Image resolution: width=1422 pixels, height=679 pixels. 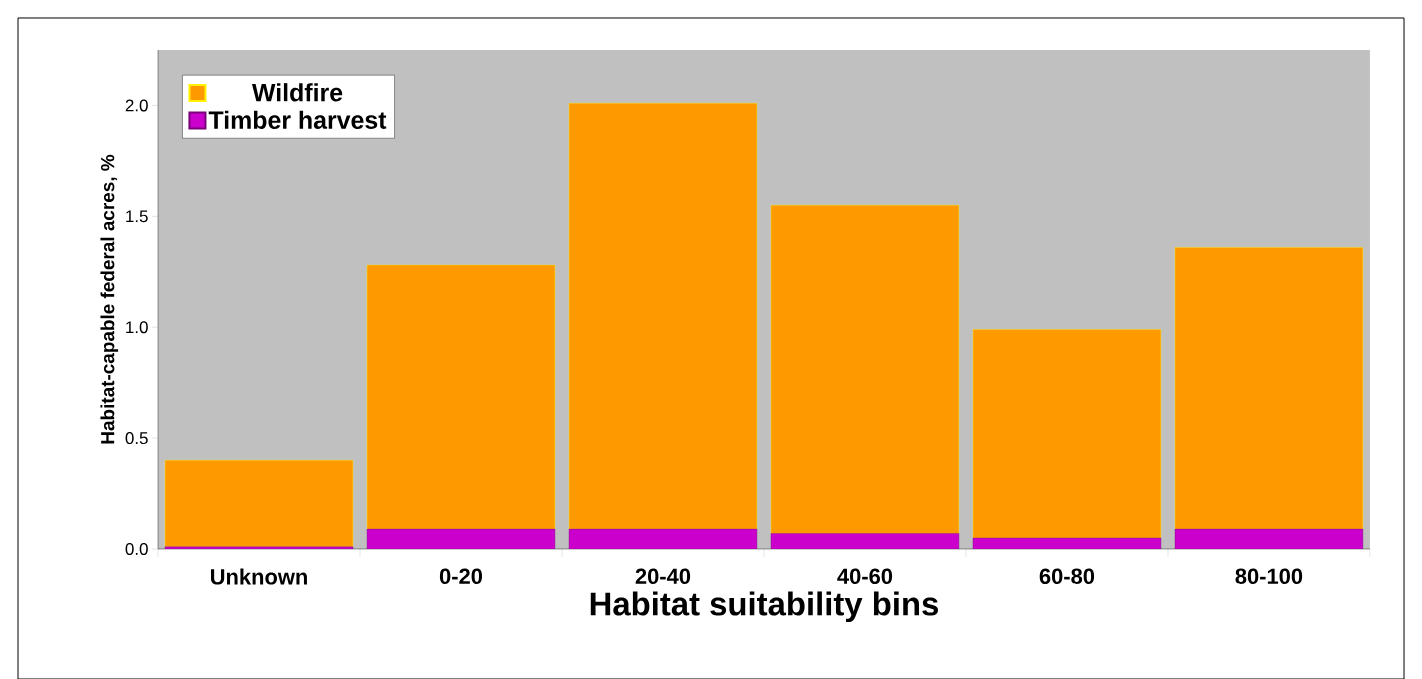 I want to click on x-tick-label: Unknown, so click(x=259, y=576).